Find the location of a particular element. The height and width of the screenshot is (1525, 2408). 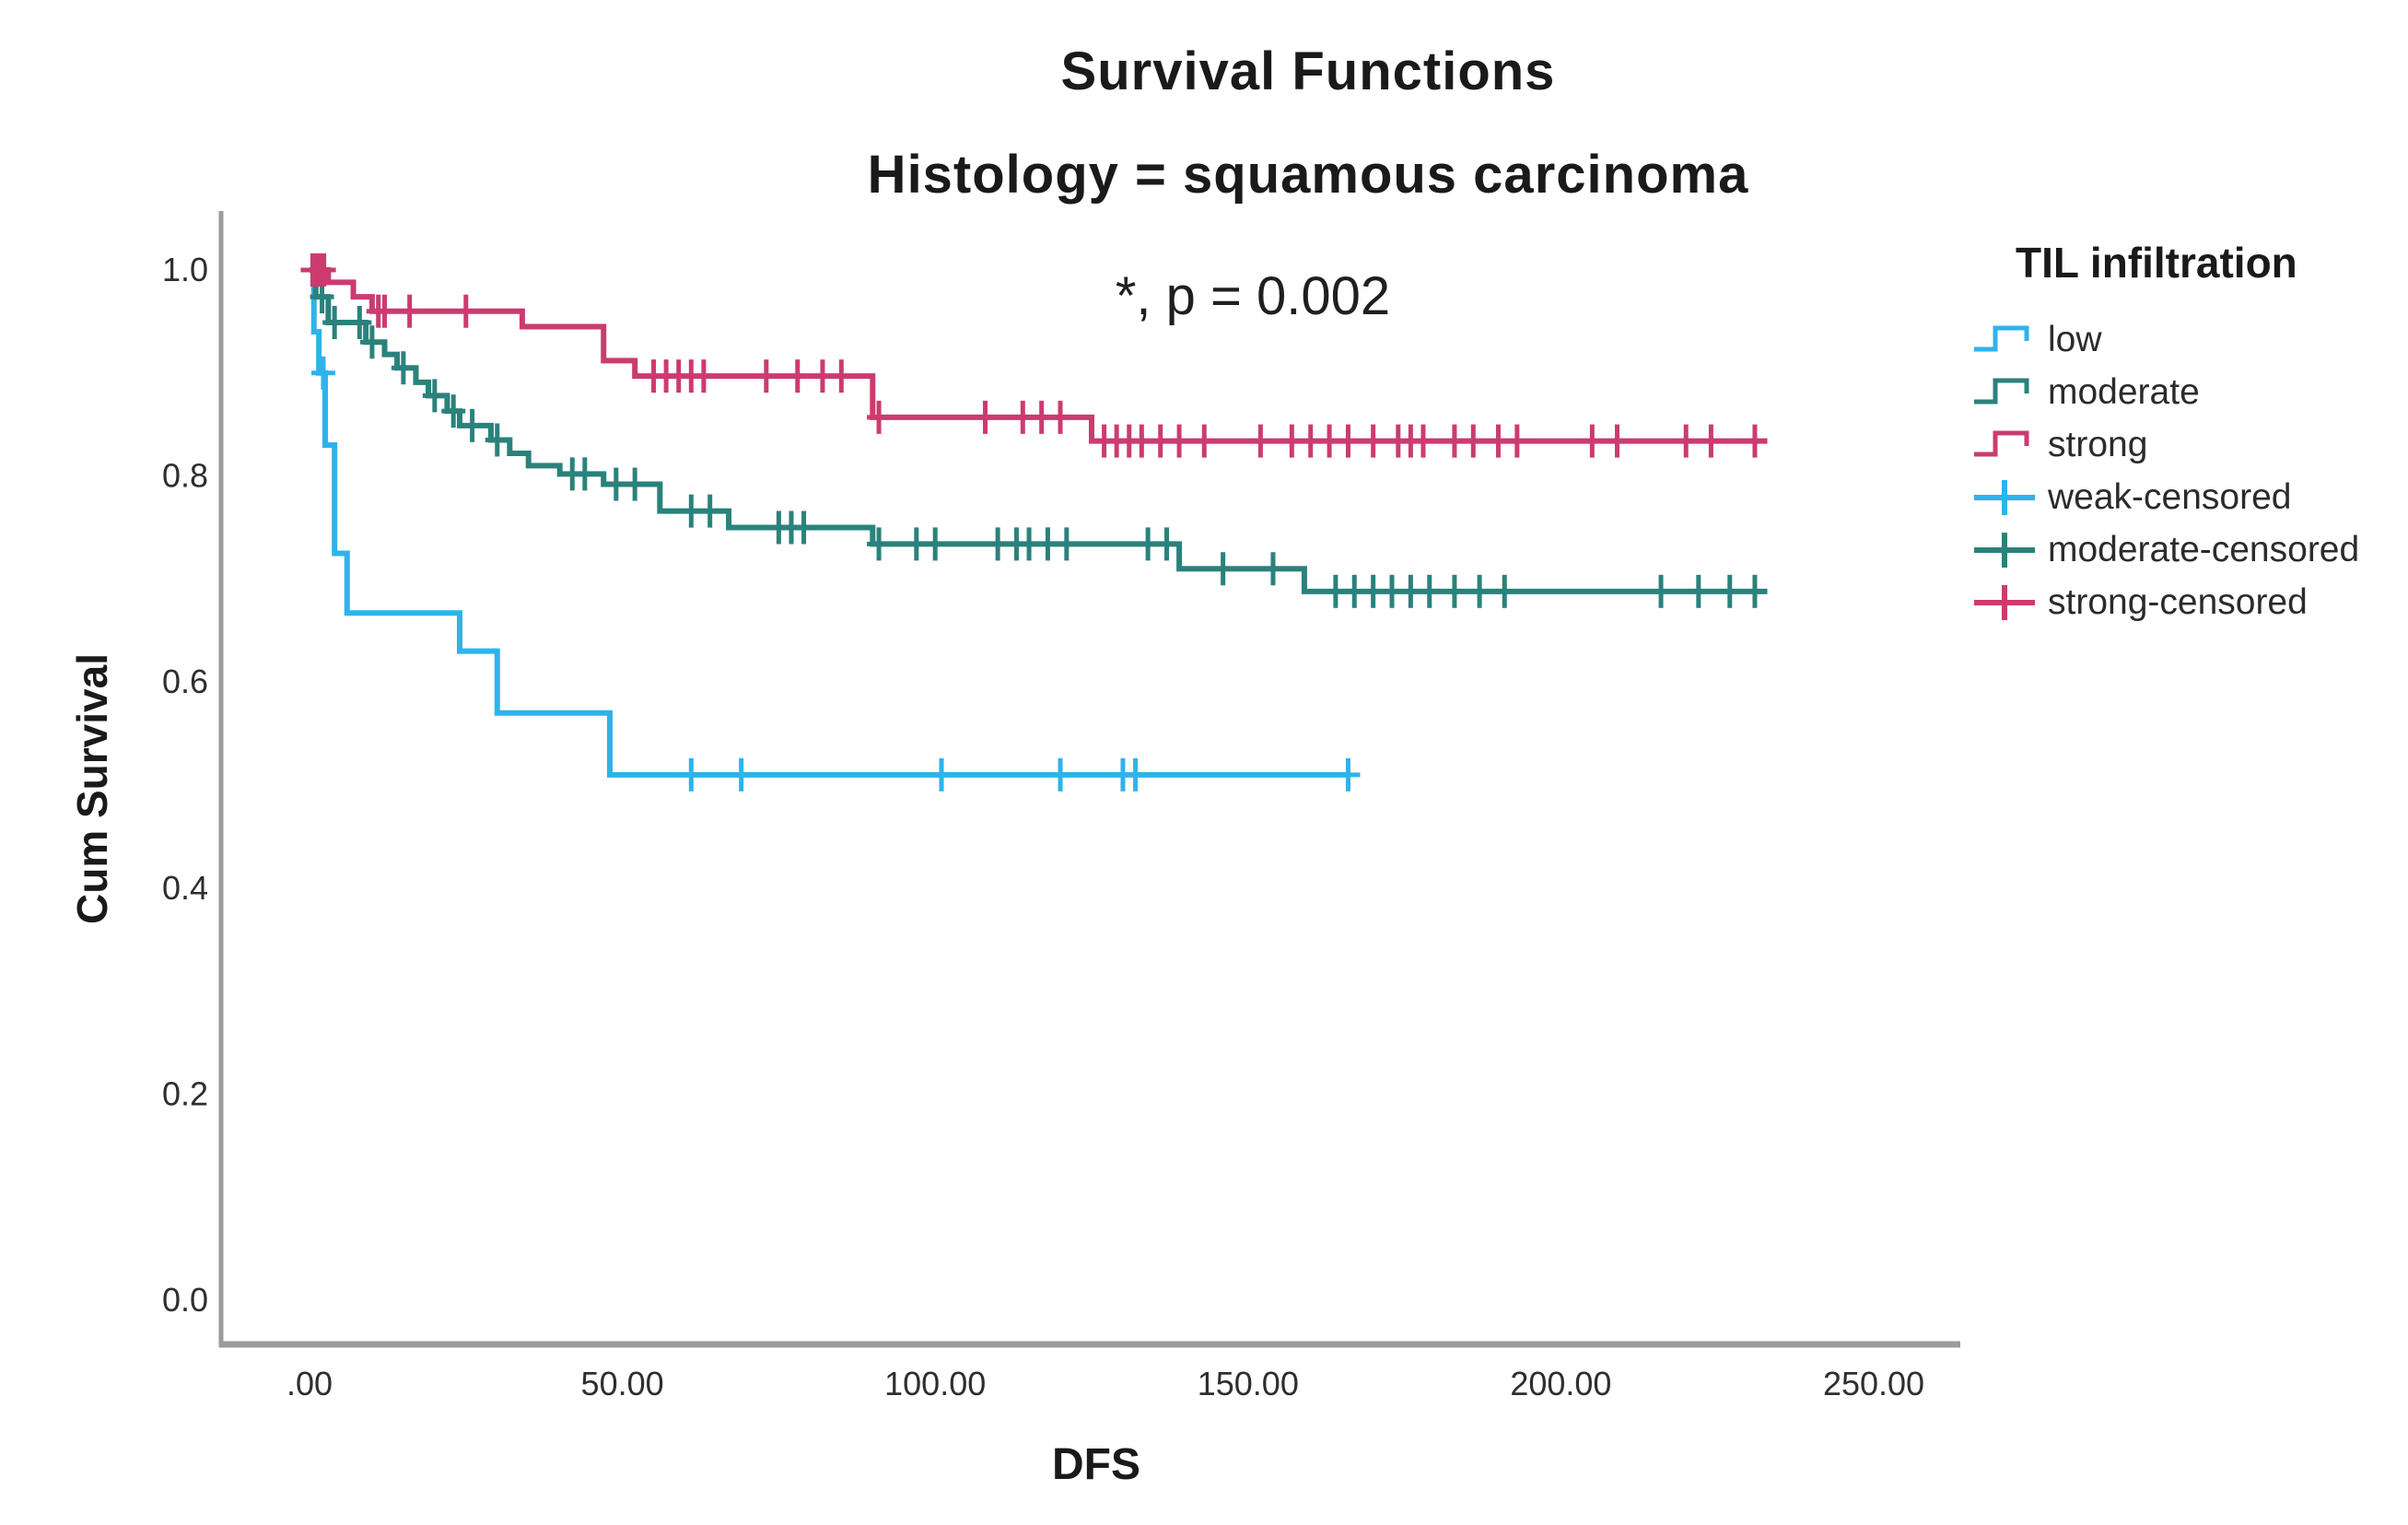

y-tick-label: 0.2 is located at coordinates (185, 1093).